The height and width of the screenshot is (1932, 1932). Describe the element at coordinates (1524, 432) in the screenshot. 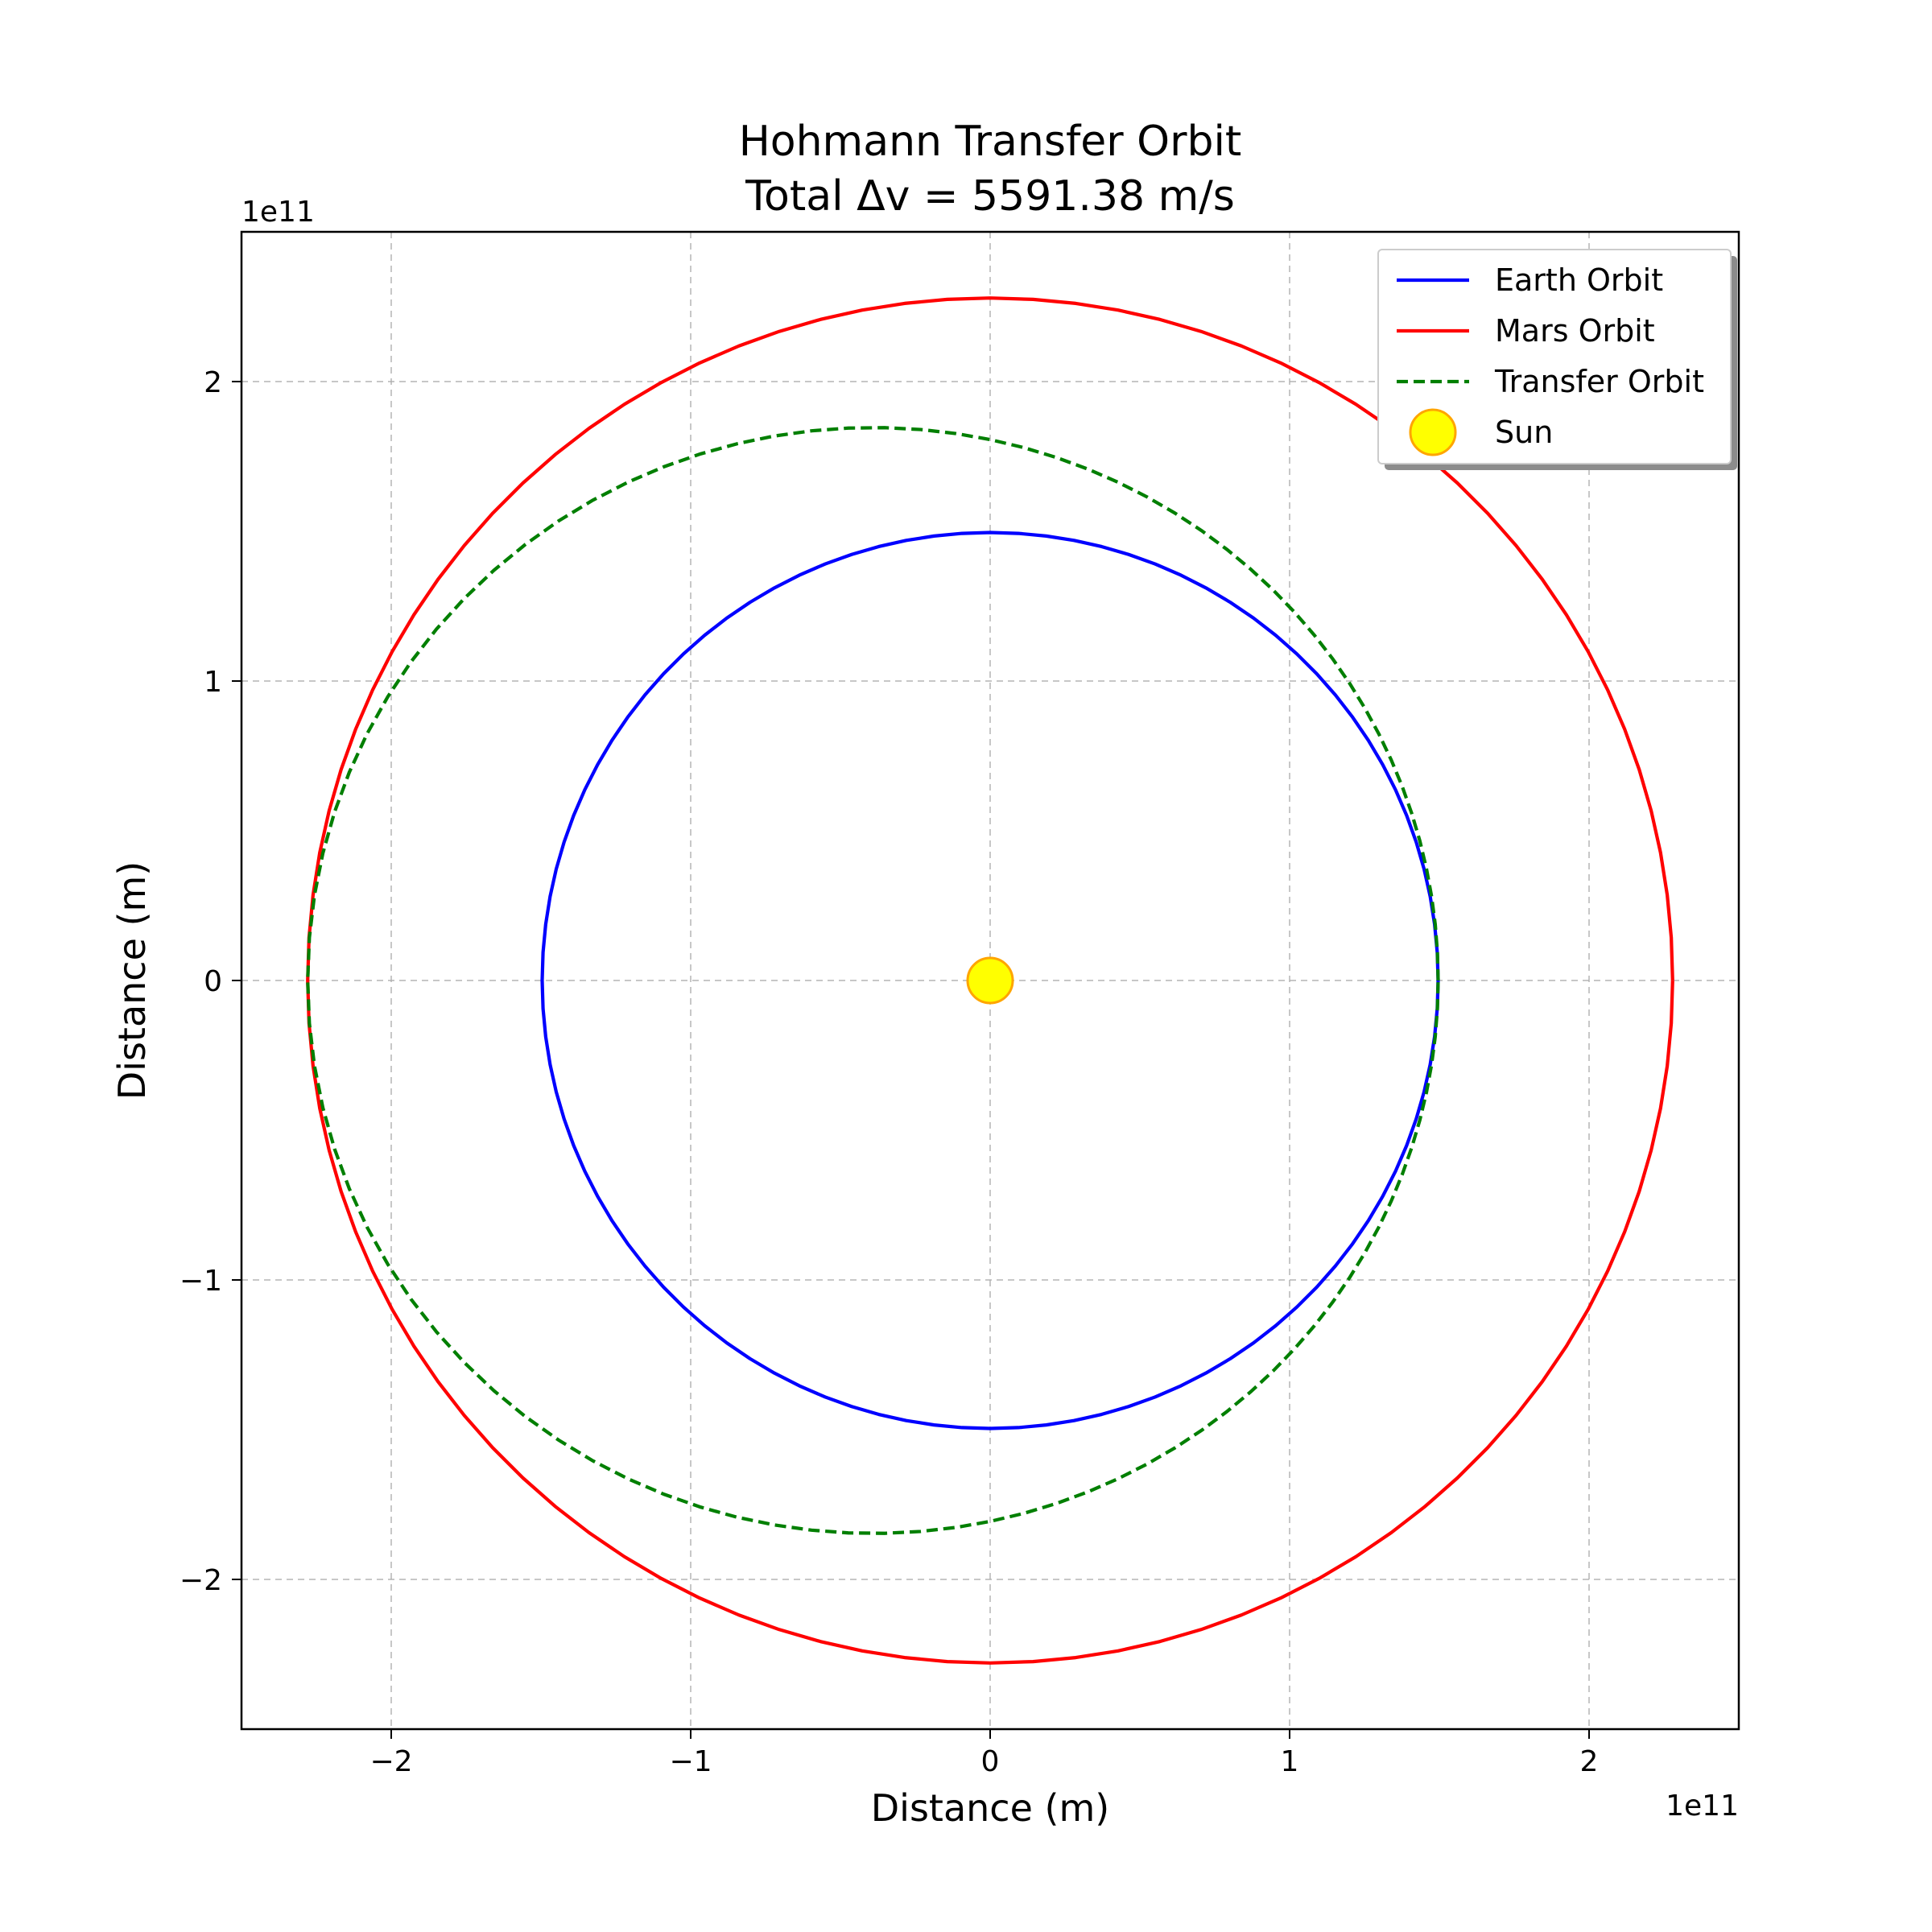

I see `legend-label-sun: Sun` at that location.